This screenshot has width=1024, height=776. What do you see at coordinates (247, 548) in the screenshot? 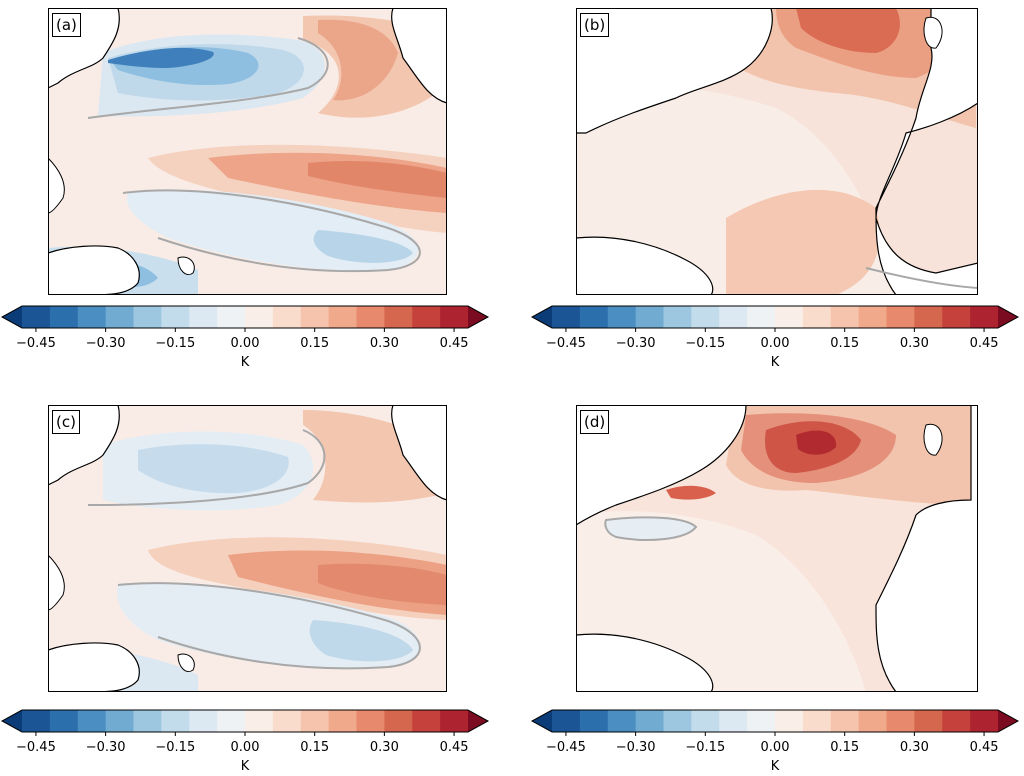
I see `map-panel-c` at bounding box center [247, 548].